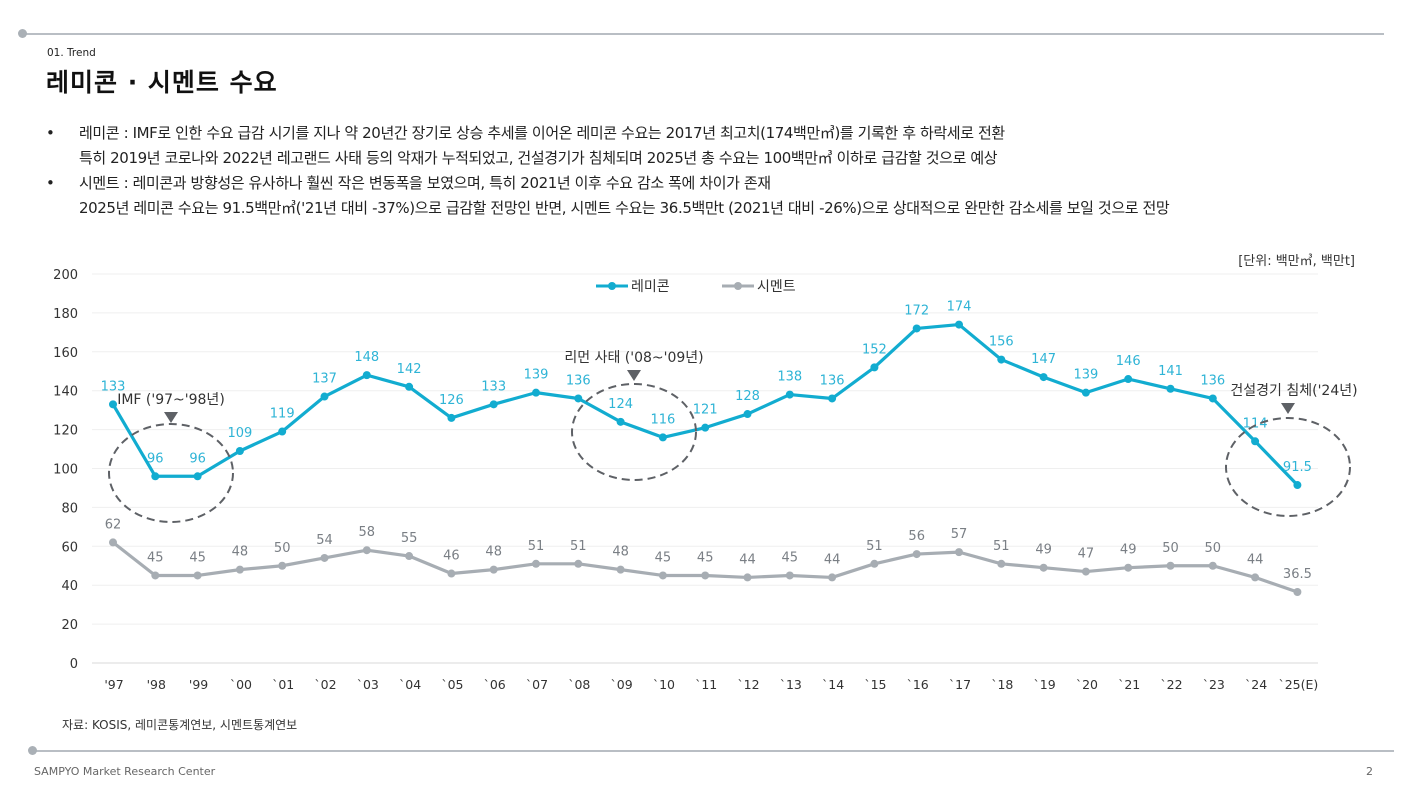 The height and width of the screenshot is (786, 1401). I want to click on data-label: 114, so click(1255, 423).